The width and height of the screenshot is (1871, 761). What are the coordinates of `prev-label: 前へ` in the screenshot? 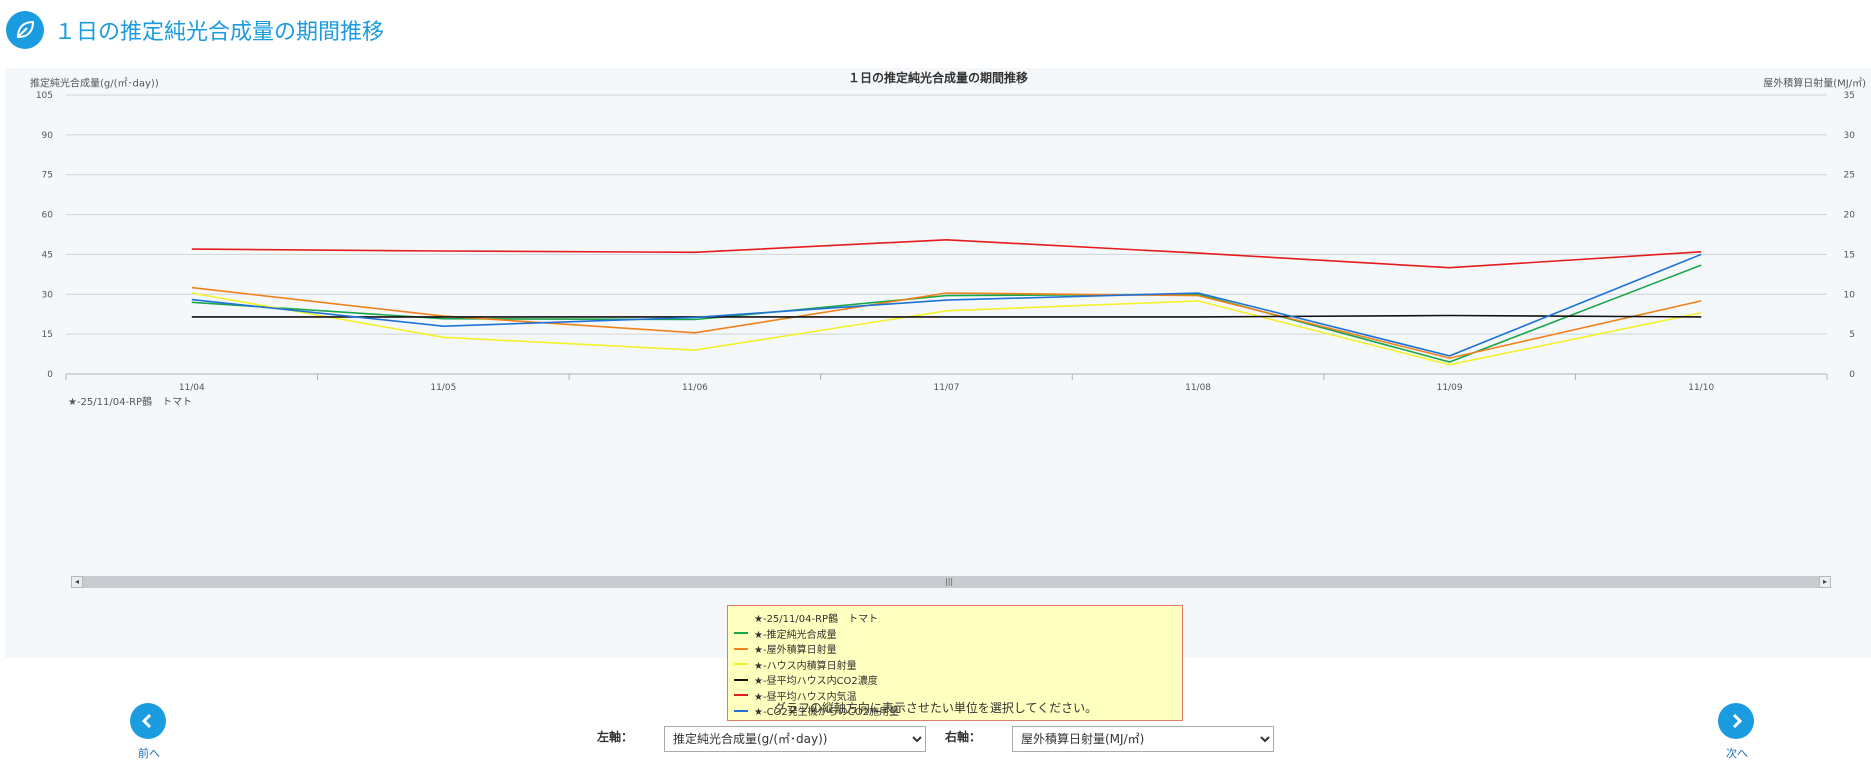 It's located at (149, 753).